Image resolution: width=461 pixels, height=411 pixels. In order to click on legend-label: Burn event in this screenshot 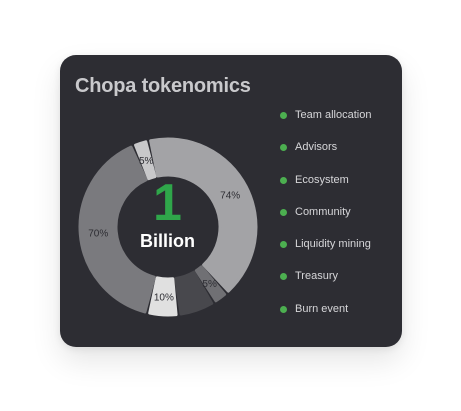, I will do `click(322, 308)`.